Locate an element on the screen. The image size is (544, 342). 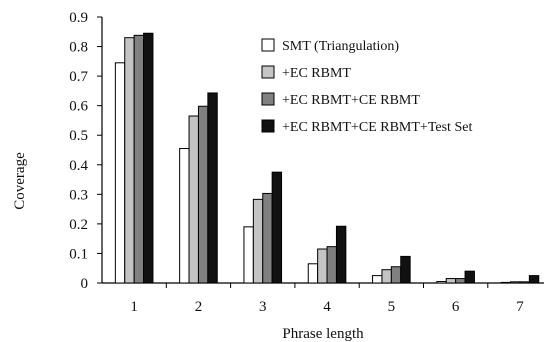
legend-label: +EC RBMT is located at coordinates (316, 73).